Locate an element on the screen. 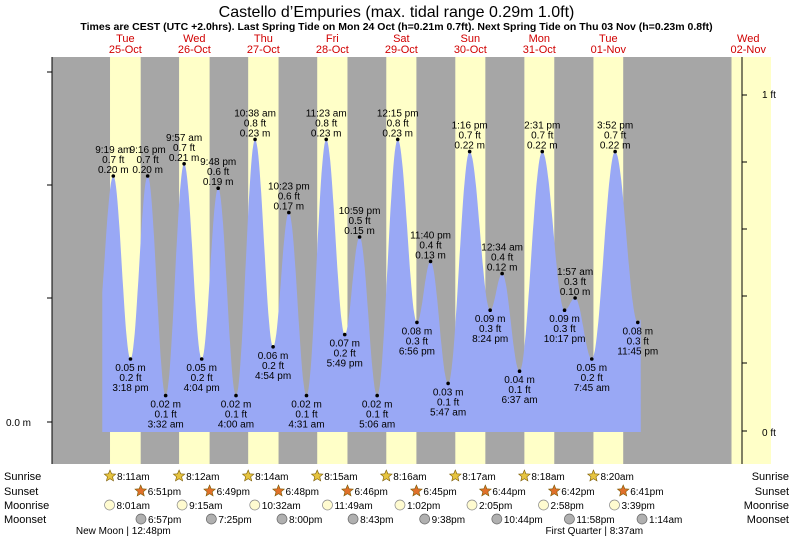  row-label-right: Sunrise is located at coordinates (770, 477).